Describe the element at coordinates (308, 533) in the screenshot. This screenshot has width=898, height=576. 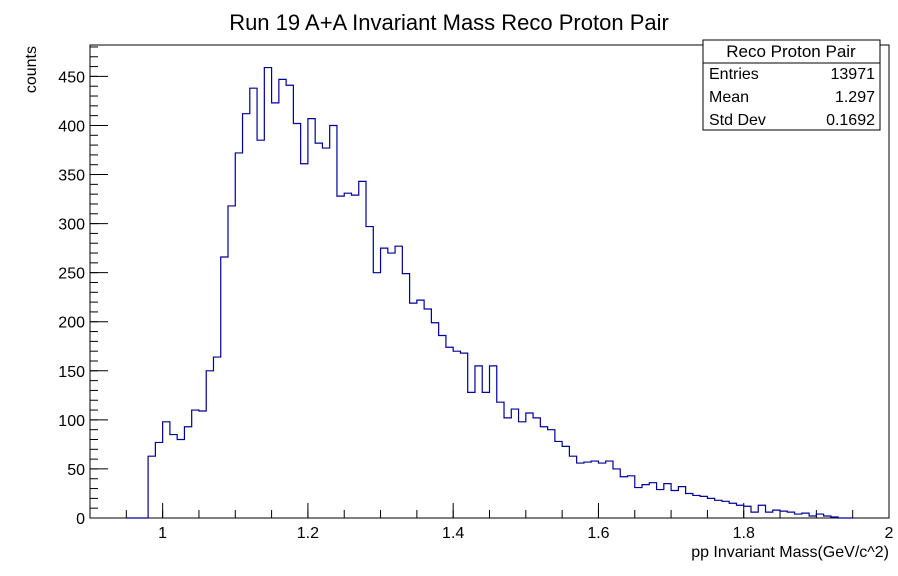
I see `x-tick-label: 1.2` at that location.